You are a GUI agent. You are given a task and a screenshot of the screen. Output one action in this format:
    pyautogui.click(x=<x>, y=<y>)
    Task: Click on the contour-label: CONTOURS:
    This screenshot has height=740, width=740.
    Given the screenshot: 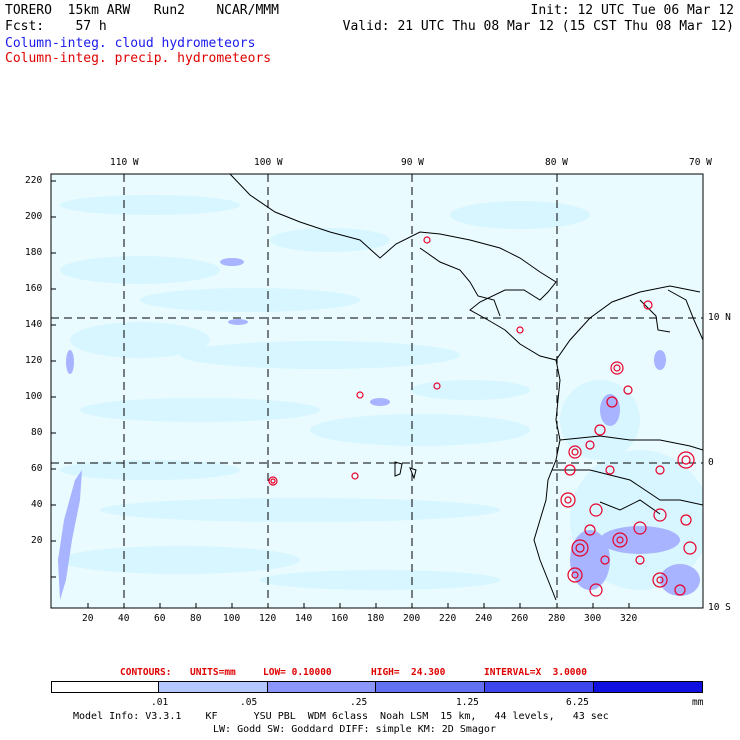 What is the action you would take?
    pyautogui.click(x=146, y=672)
    